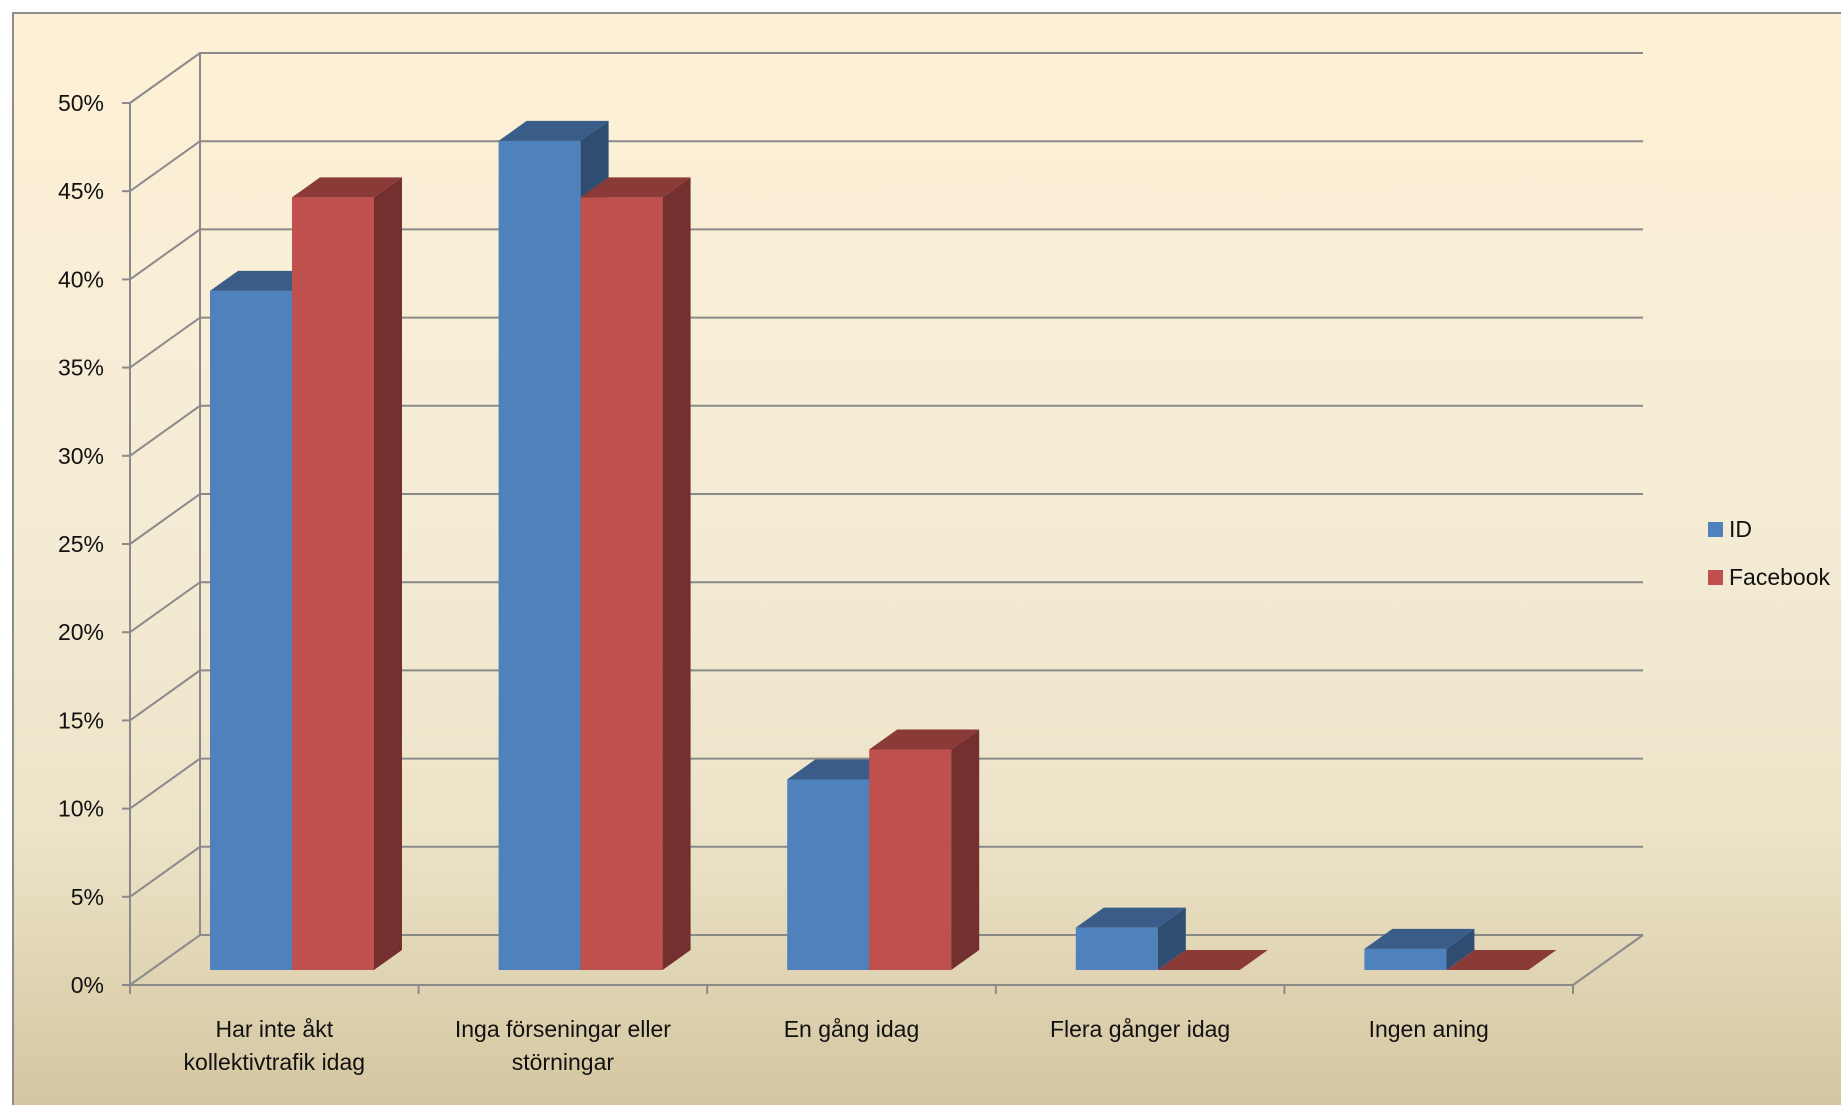 This screenshot has height=1105, width=1841. I want to click on y-tick-label: 35%, so click(81, 368).